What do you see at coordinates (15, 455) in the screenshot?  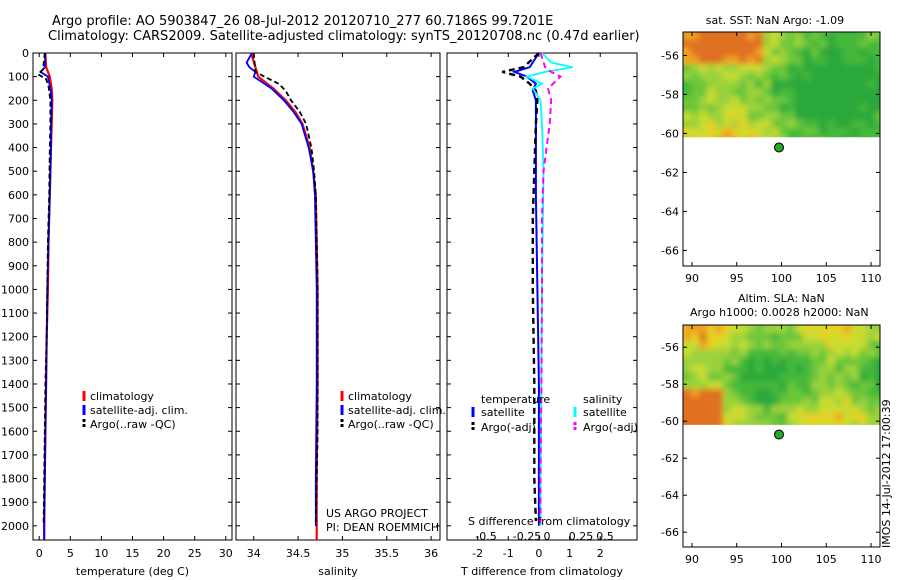 I see `depth-tick-label: 1700` at bounding box center [15, 455].